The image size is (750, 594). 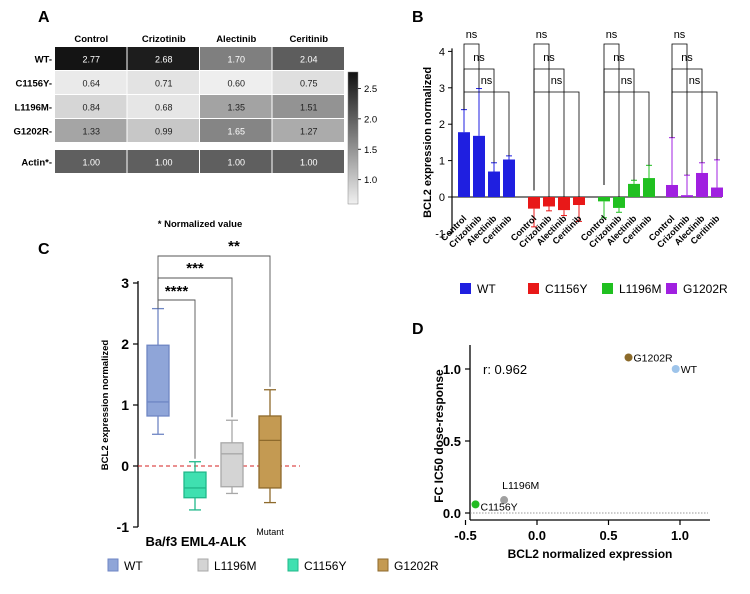 I want to click on heatmap-column-label: Control, so click(x=91, y=39).